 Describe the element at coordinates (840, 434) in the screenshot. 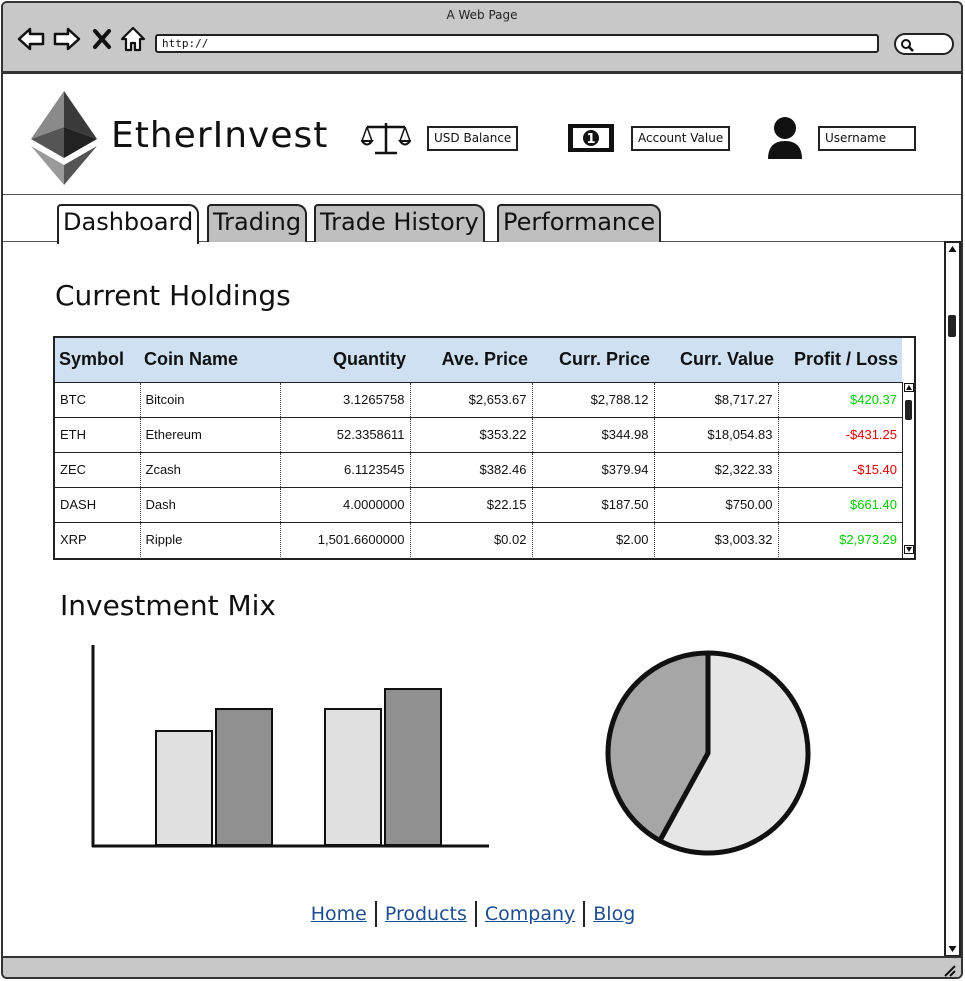

I see `cell-profit-loss: -$431.25` at that location.